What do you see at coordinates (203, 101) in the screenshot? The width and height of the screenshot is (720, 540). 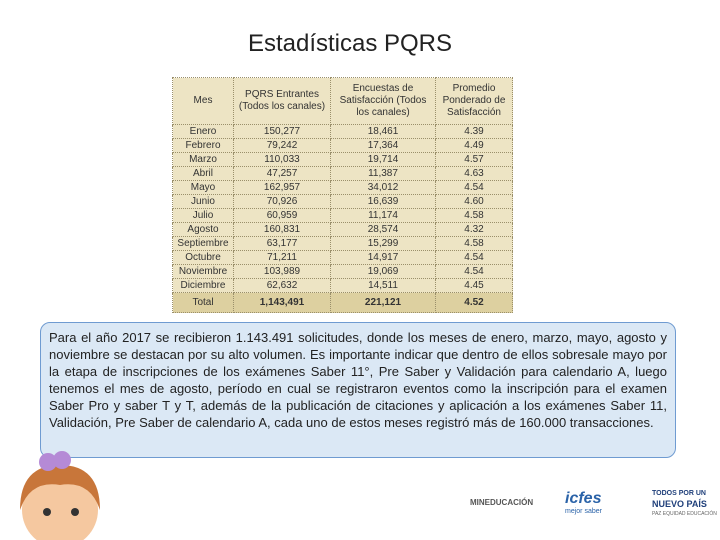 I see `header-cell: Mes` at bounding box center [203, 101].